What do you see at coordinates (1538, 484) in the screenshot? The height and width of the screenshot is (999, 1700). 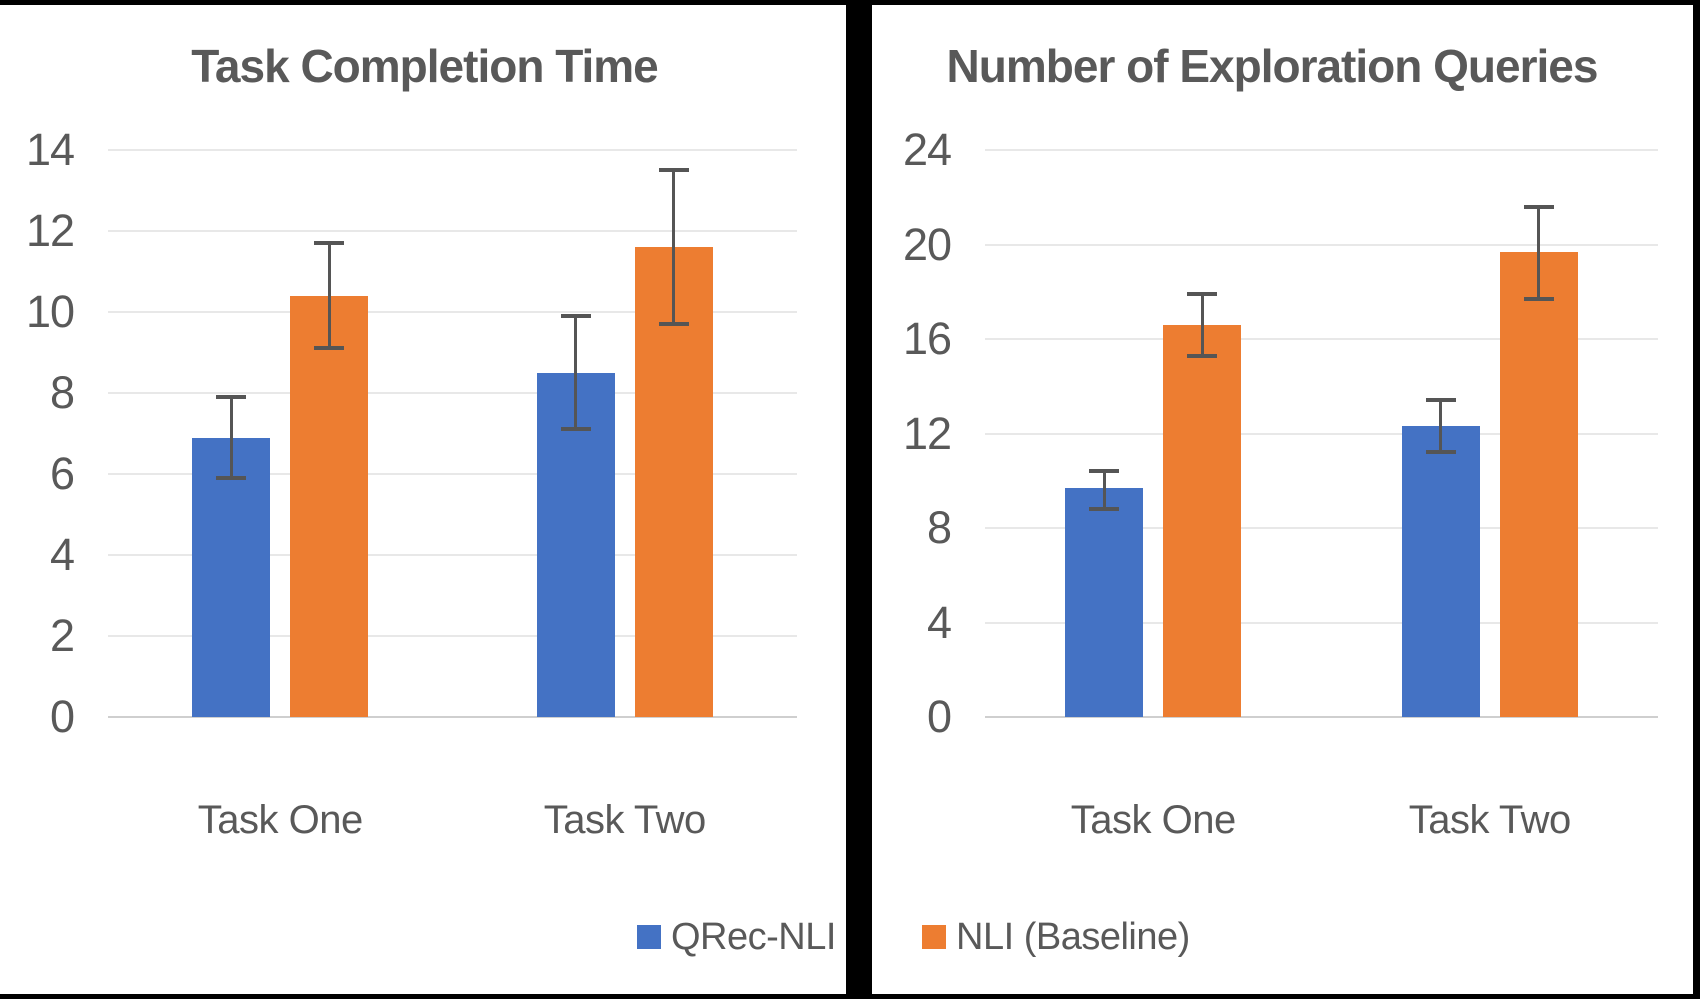 I see `bar-nli-baseline-task-two` at bounding box center [1538, 484].